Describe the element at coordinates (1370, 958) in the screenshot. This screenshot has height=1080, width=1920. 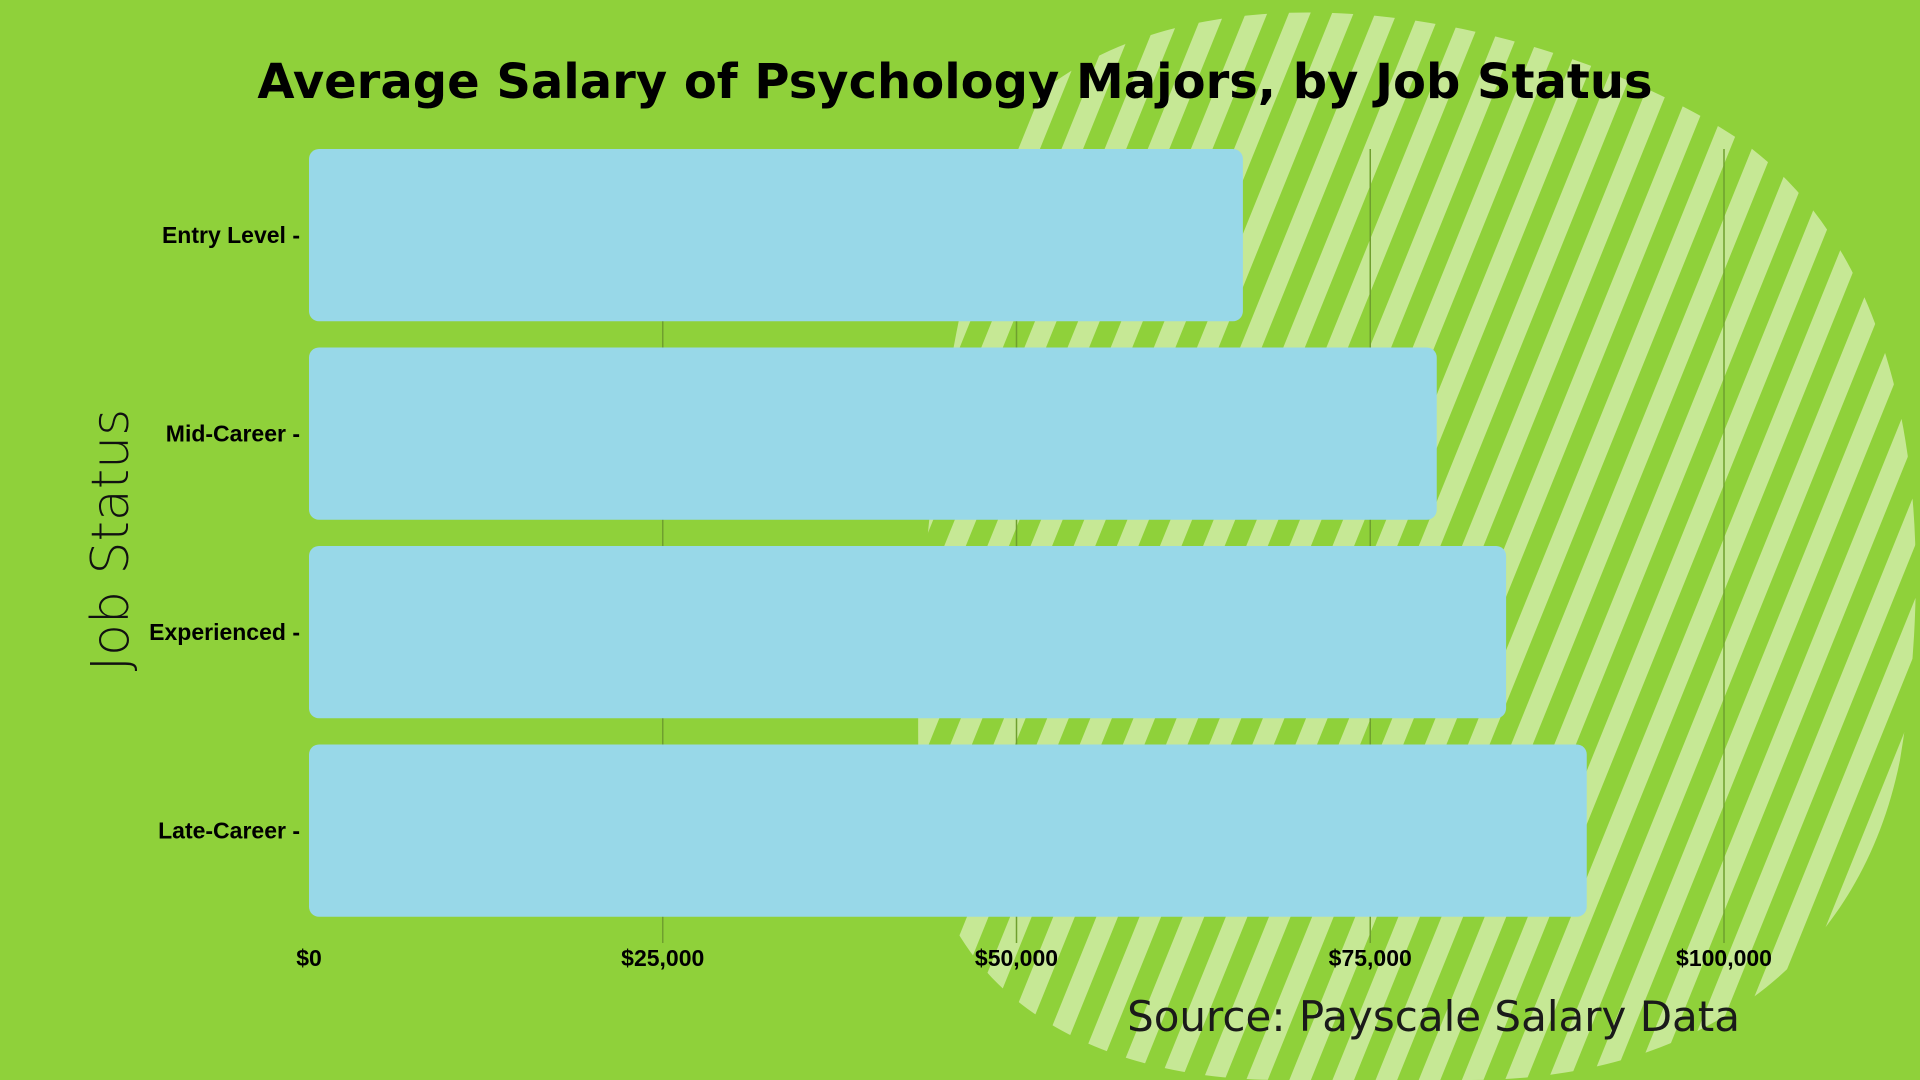
I see `x-tick-label: $75,000` at that location.